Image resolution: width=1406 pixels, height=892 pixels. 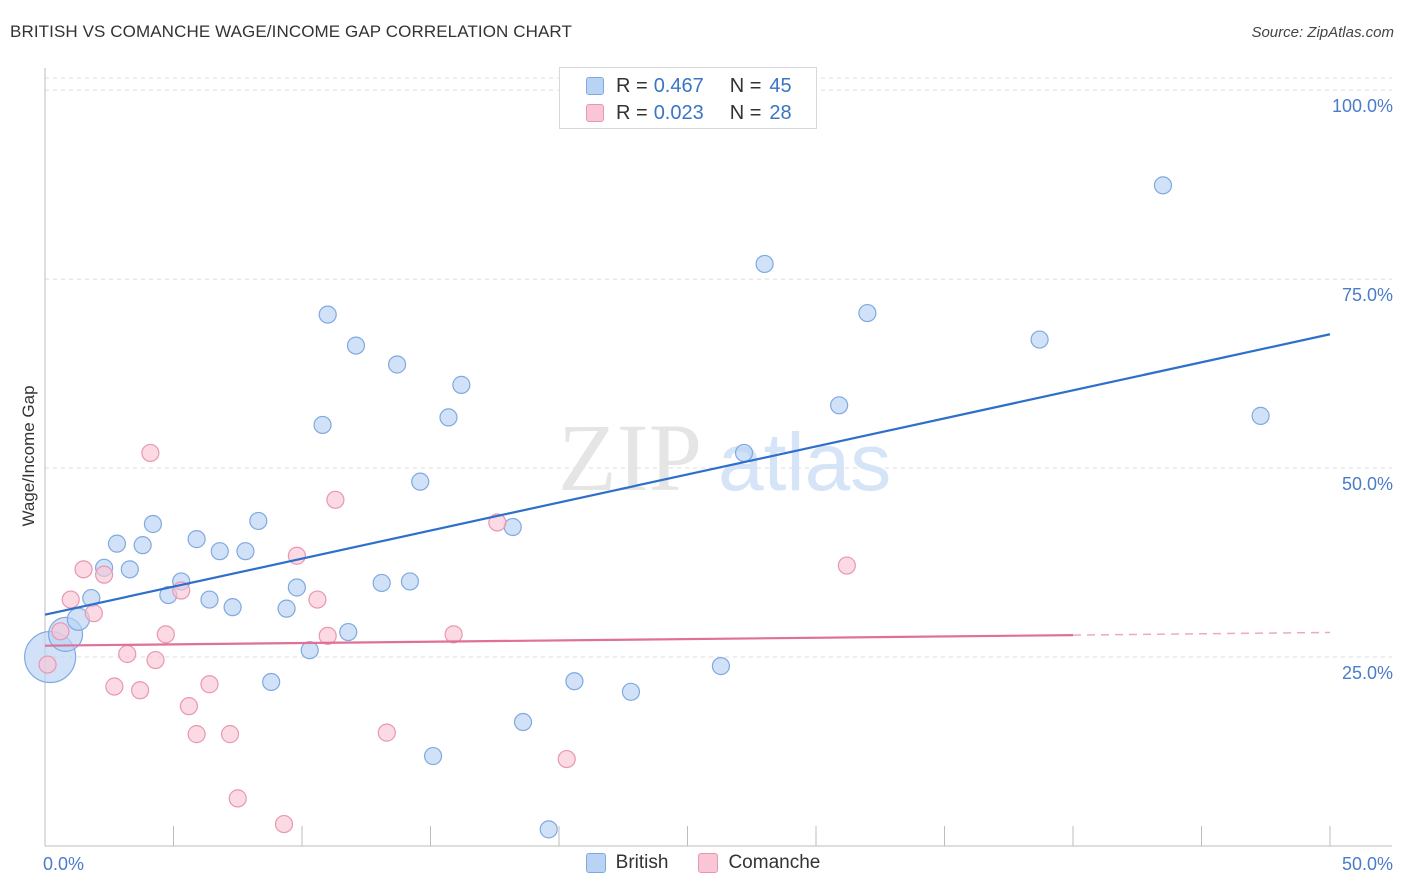 I want to click on source-credit: Source: ZipAtlas.com, so click(x=1322, y=32).